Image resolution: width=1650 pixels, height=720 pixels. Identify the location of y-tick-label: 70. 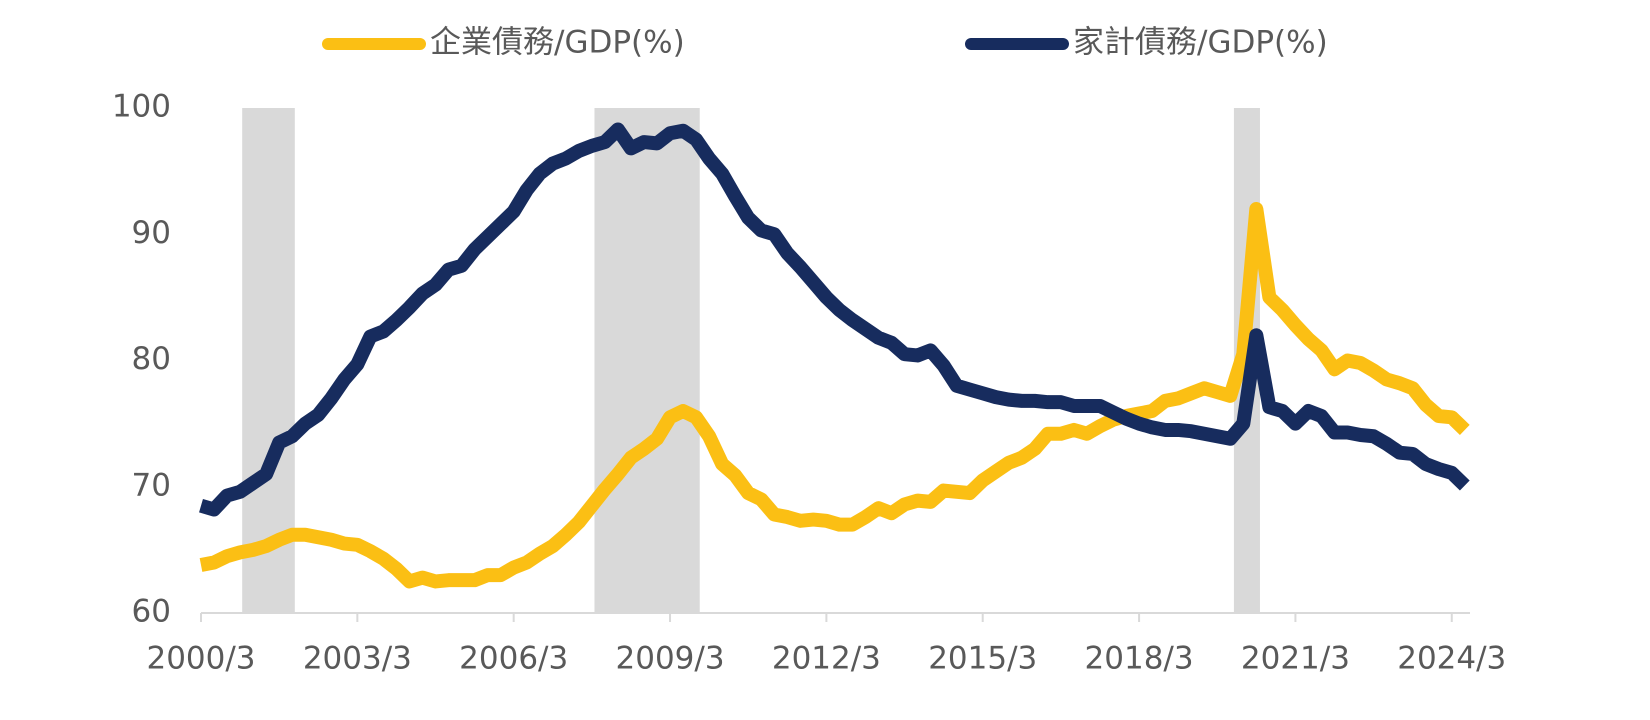
(151, 485).